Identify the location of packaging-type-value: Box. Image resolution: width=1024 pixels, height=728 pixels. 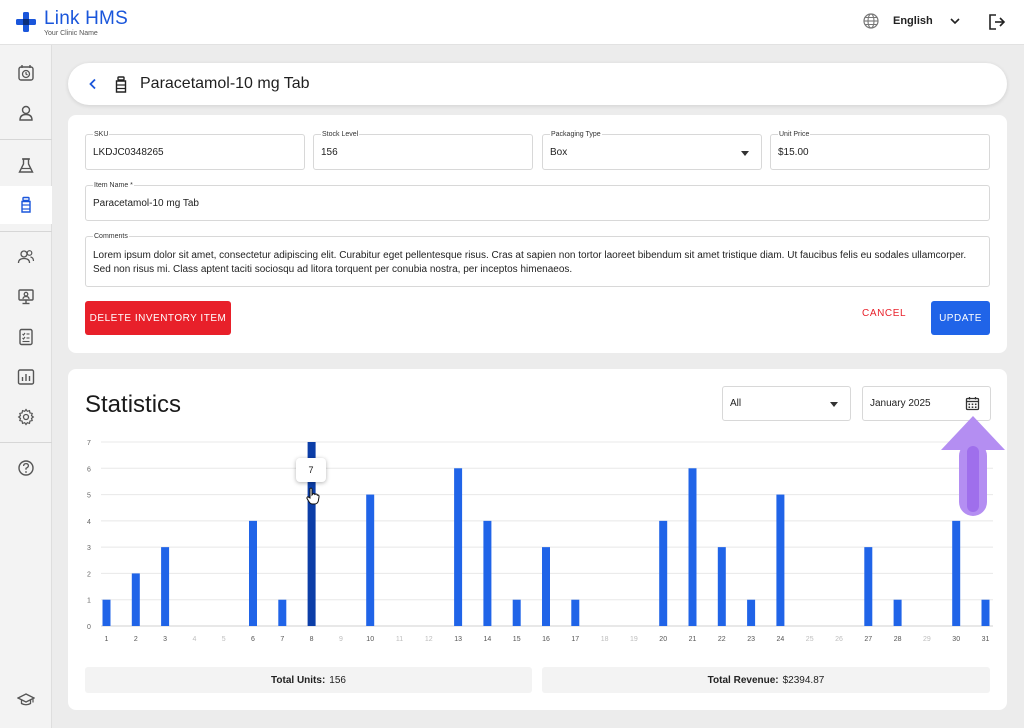
(559, 152).